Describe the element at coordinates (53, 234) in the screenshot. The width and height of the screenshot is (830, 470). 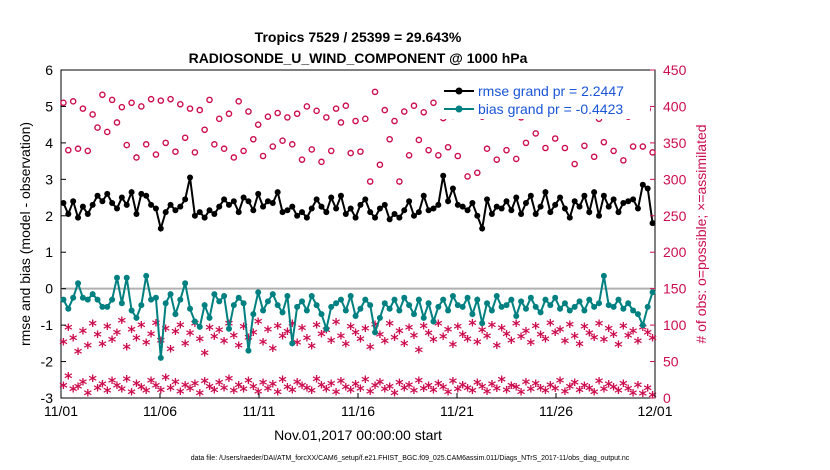
I see `y-axis-left-ticks: -3 -2 -1 0 1 2 3 4 5 6` at that location.